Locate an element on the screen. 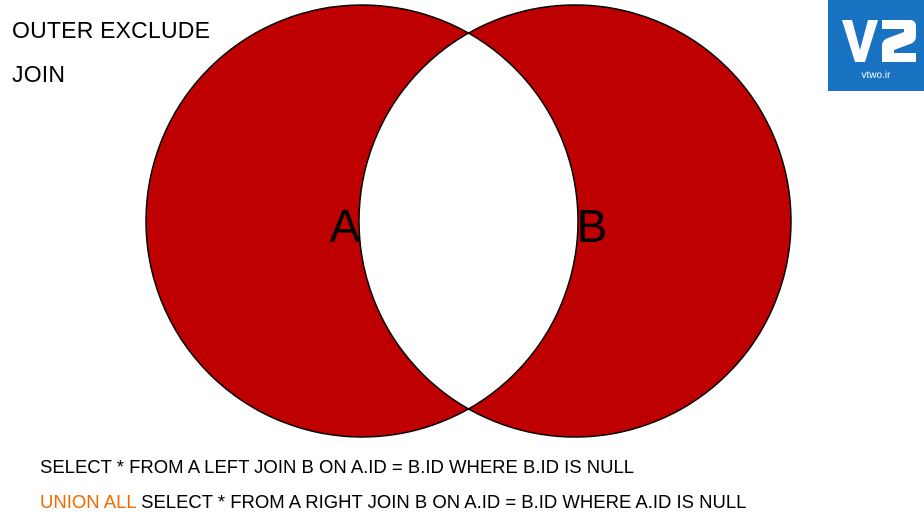 The height and width of the screenshot is (530, 924). diagram-title-line-1: OUTER EXCLUDE is located at coordinates (111, 30).